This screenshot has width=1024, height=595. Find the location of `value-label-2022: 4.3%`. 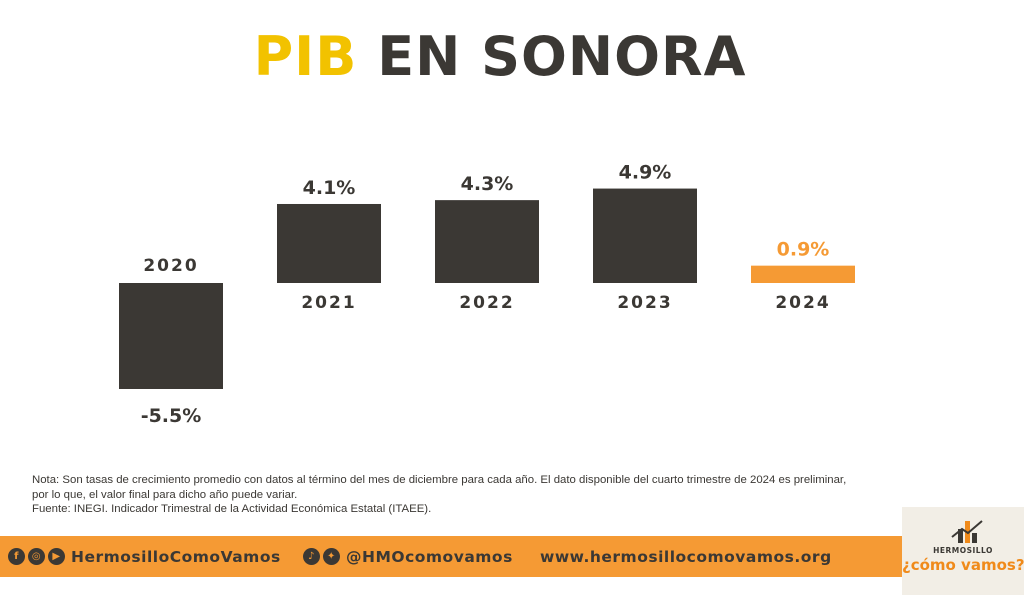

value-label-2022: 4.3% is located at coordinates (487, 184).